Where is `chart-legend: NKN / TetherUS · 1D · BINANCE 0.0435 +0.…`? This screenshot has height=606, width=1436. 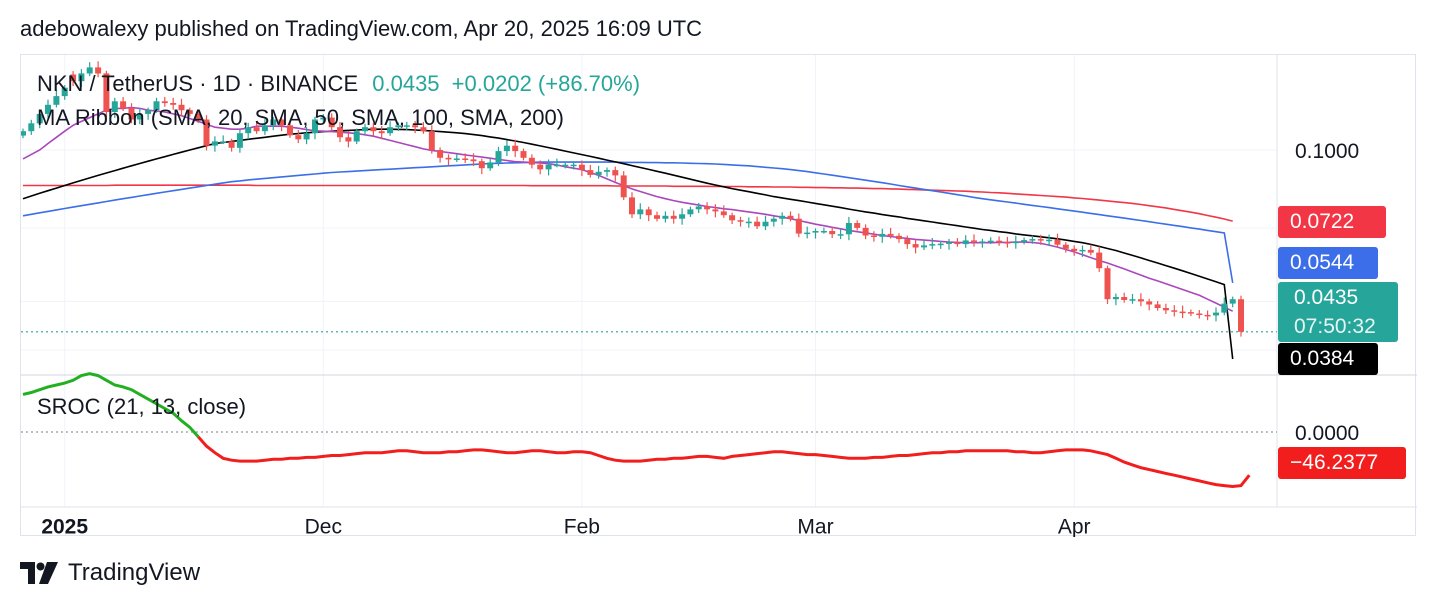 chart-legend: NKN / TetherUS · 1D · BINANCE 0.0435 +0.… is located at coordinates (338, 84).